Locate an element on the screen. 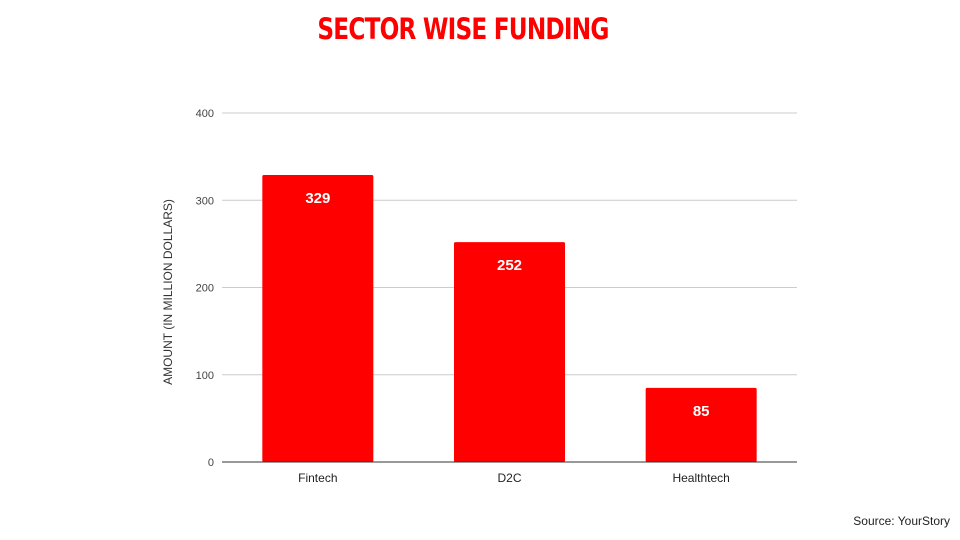 The width and height of the screenshot is (960, 540). bar-healthtech is located at coordinates (701, 424).